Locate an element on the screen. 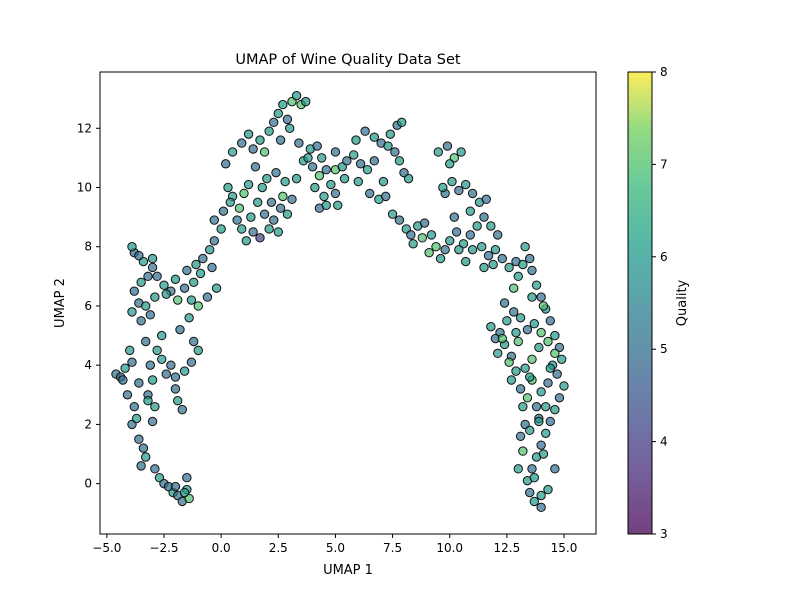  x-tick-label: 10.0 is located at coordinates (449, 548).